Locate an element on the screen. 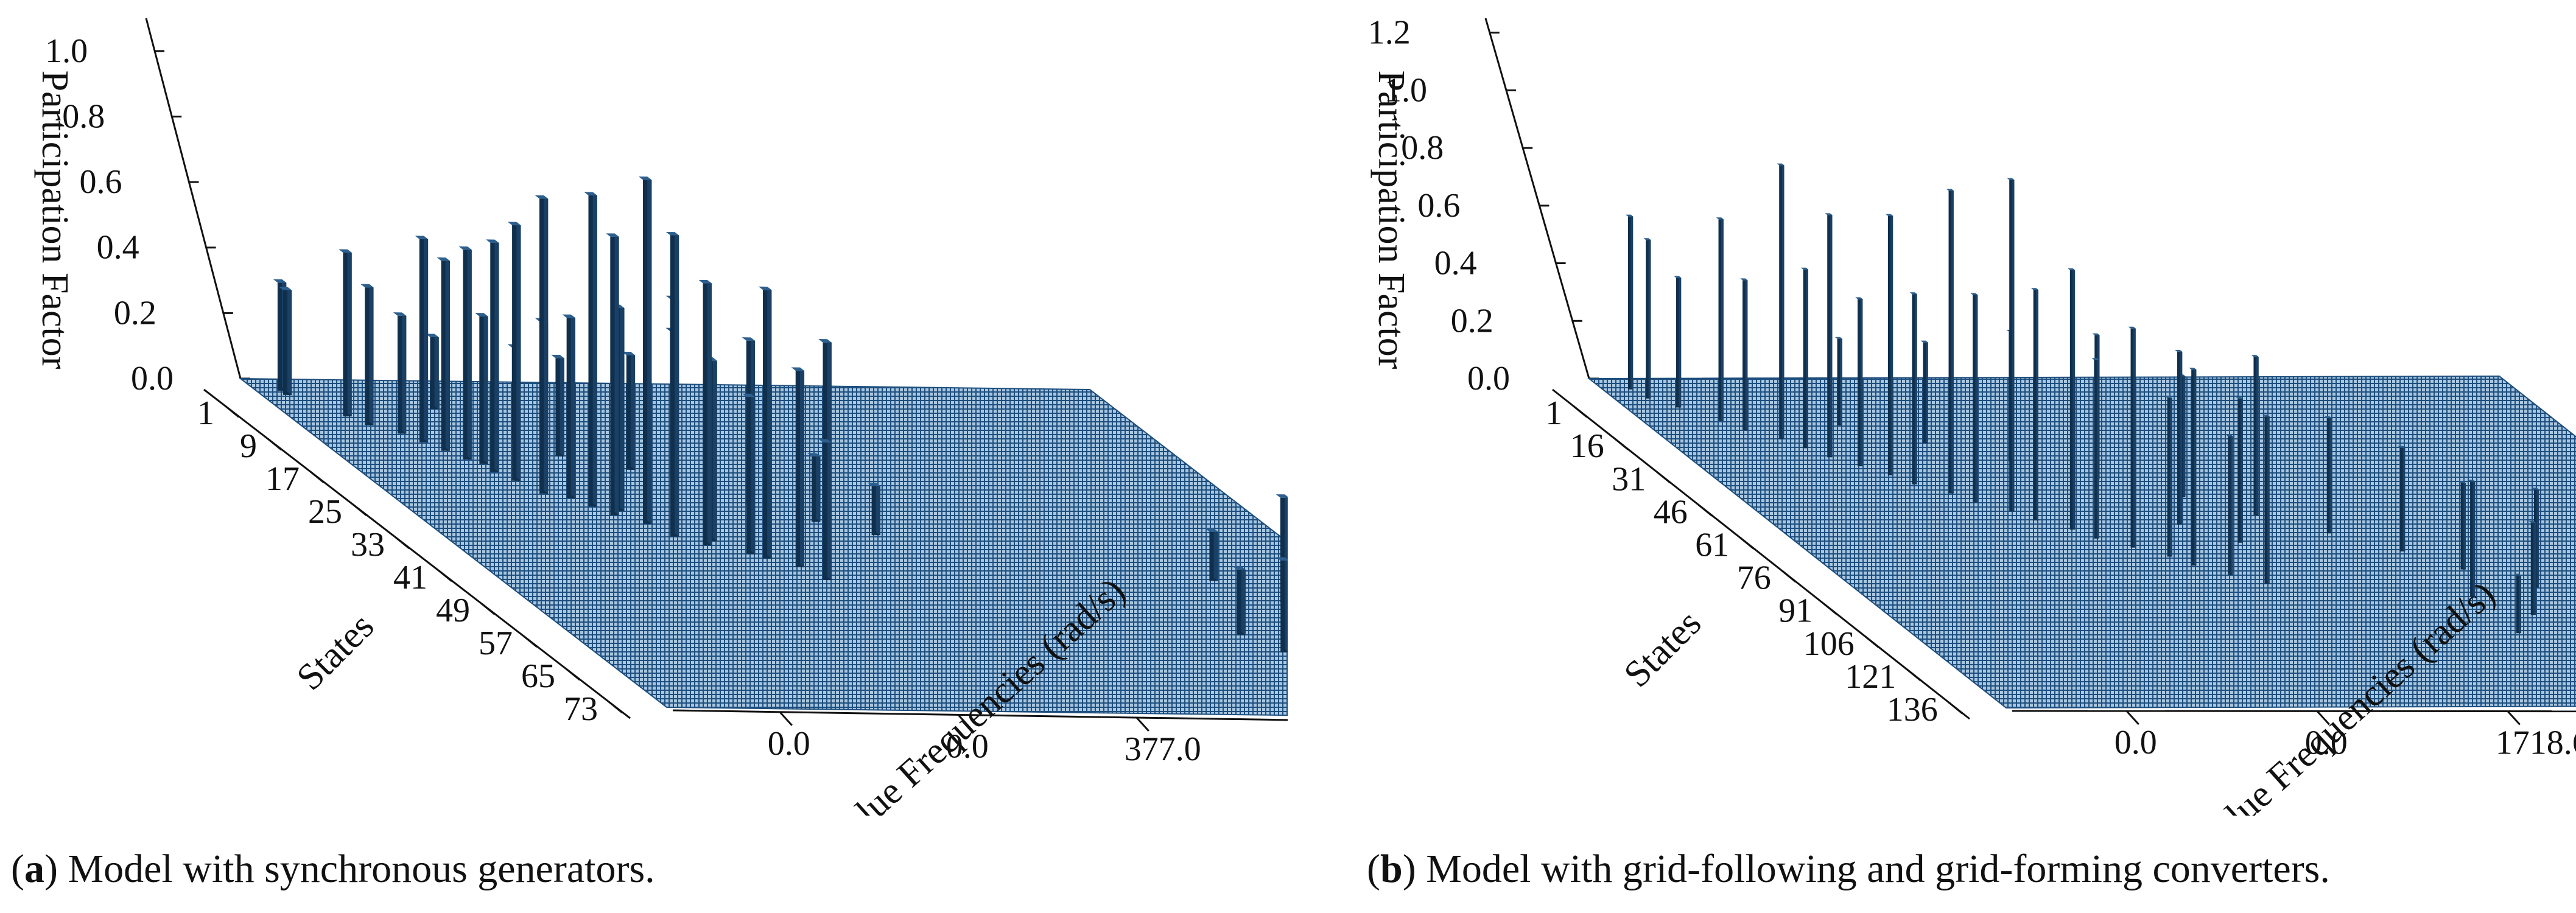  z-tick-label: 0.8 is located at coordinates (1423, 148).